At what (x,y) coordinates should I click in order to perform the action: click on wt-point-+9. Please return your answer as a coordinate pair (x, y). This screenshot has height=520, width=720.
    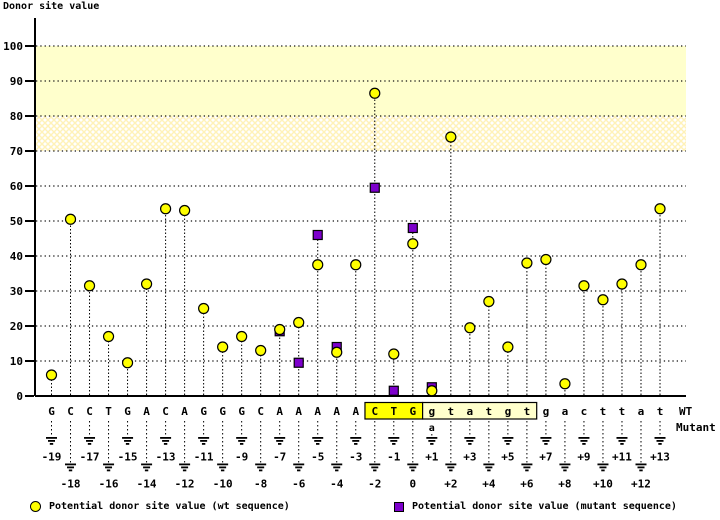
    Looking at the image, I should click on (584, 286).